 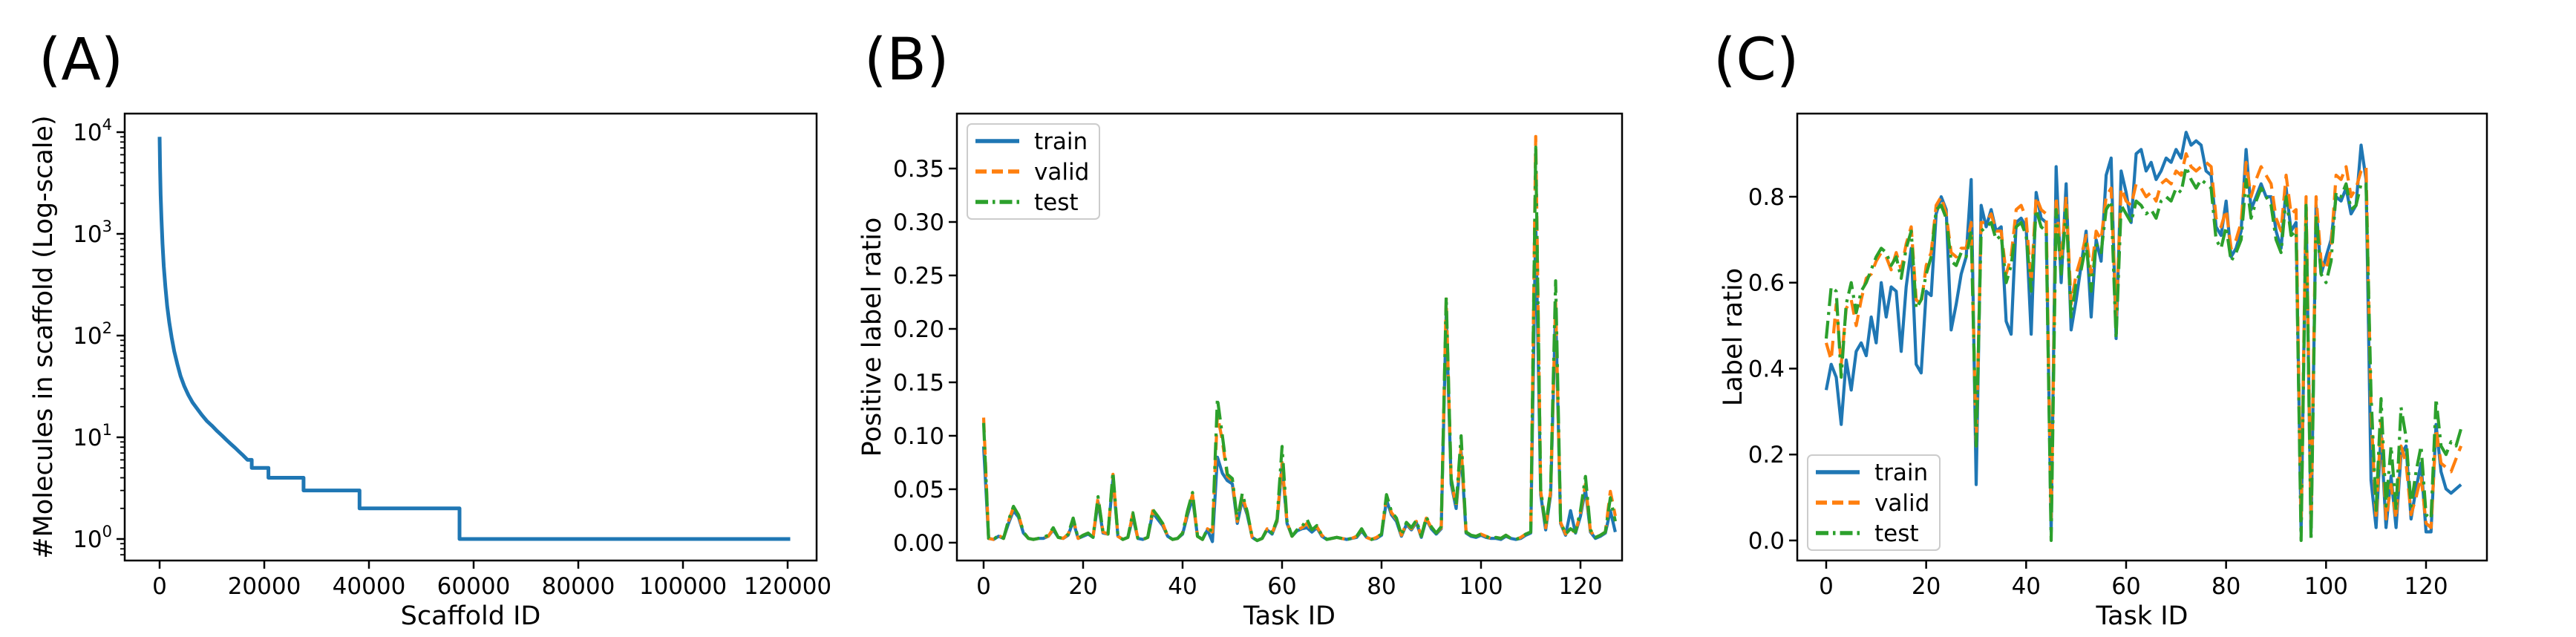 I want to click on y-axis: 0.0 0.2 0.4 0.6 0.8, so click(x=1772, y=369).